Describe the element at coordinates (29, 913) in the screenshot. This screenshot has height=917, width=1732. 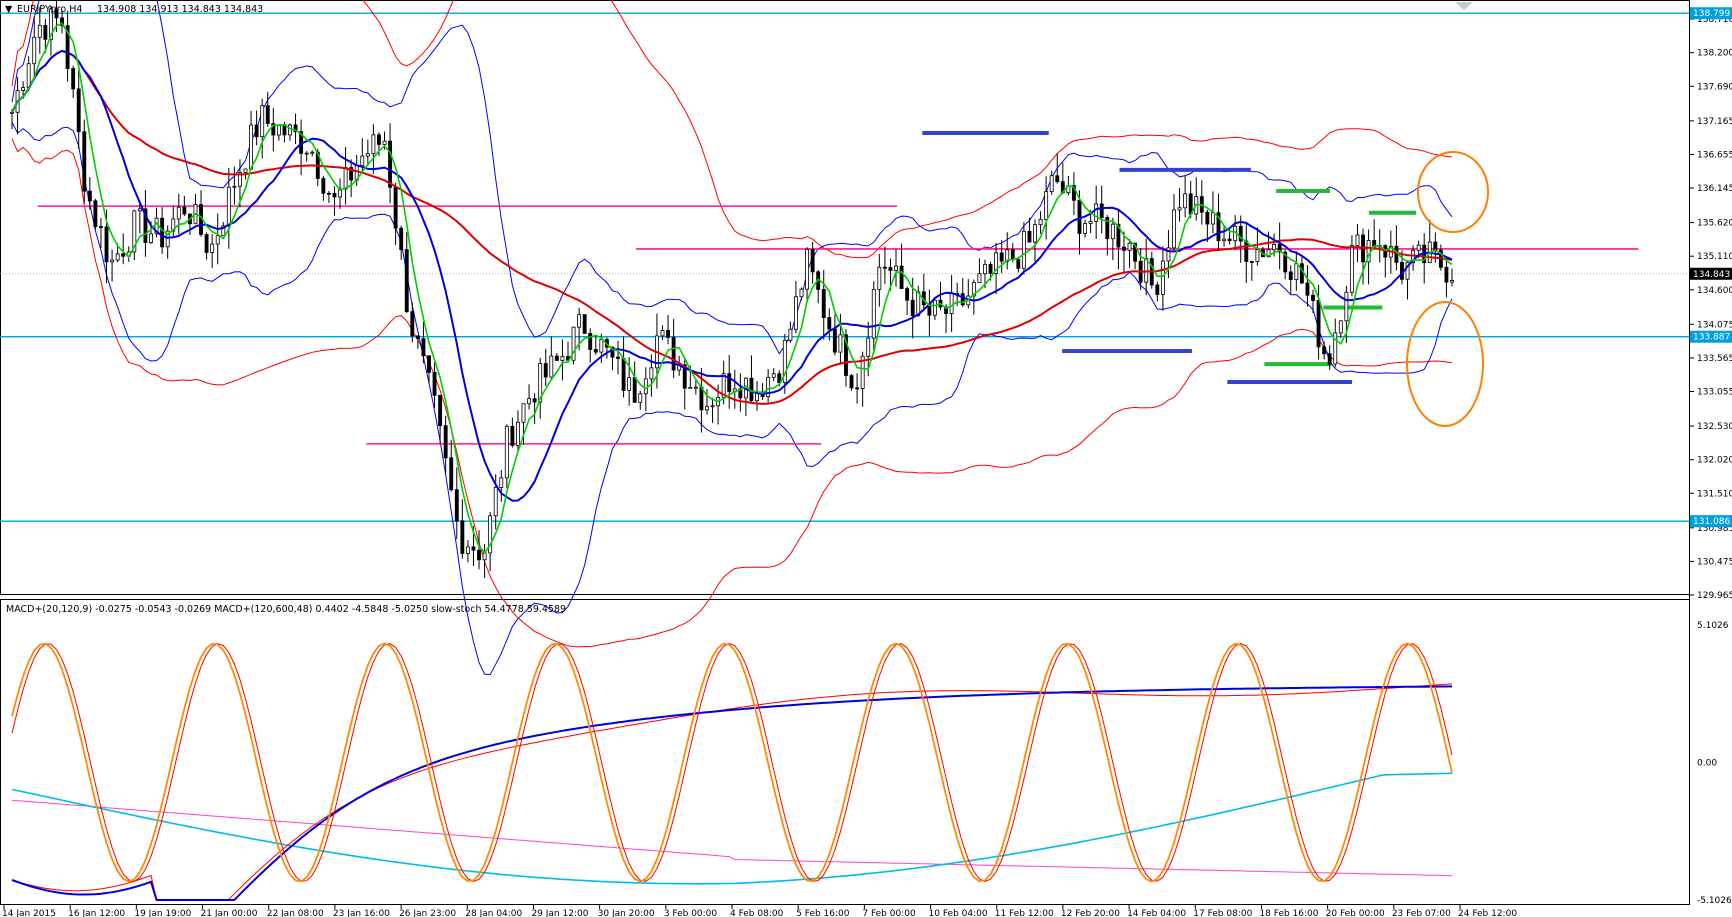
I see `x-tick-label: 14 Jan 2015` at that location.